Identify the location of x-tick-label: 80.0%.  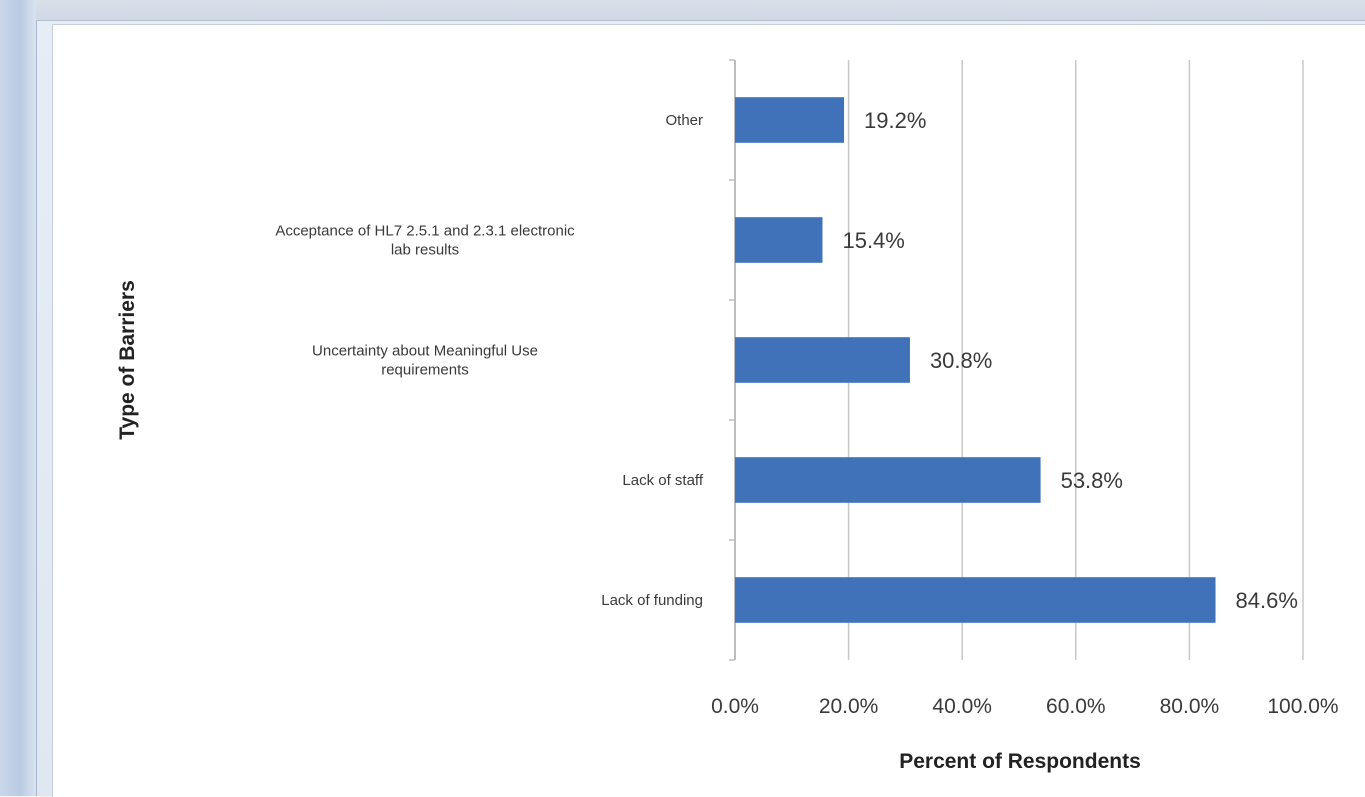
(1190, 706).